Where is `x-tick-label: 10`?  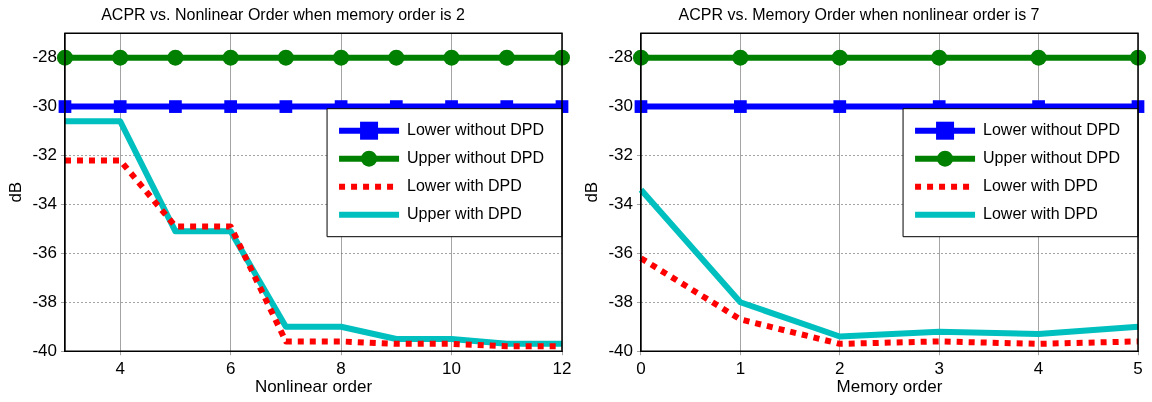 x-tick-label: 10 is located at coordinates (452, 369).